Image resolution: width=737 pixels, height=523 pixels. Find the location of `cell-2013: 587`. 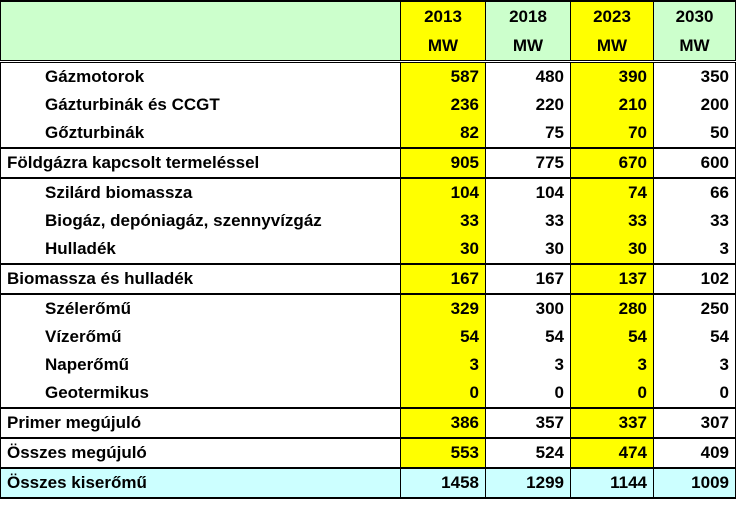

cell-2013: 587 is located at coordinates (443, 76).